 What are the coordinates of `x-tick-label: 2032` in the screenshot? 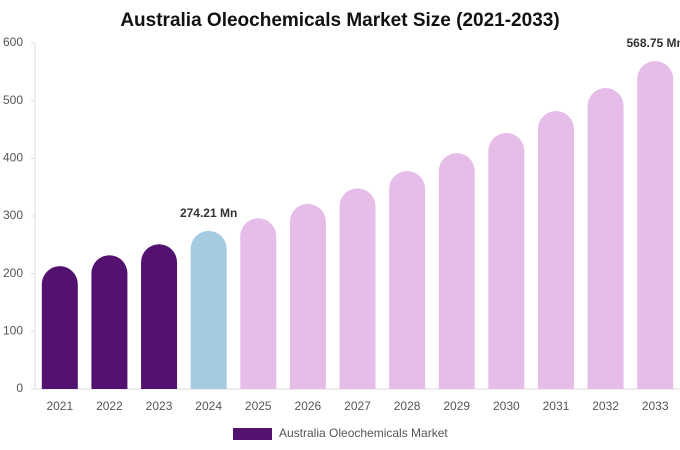 It's located at (605, 406).